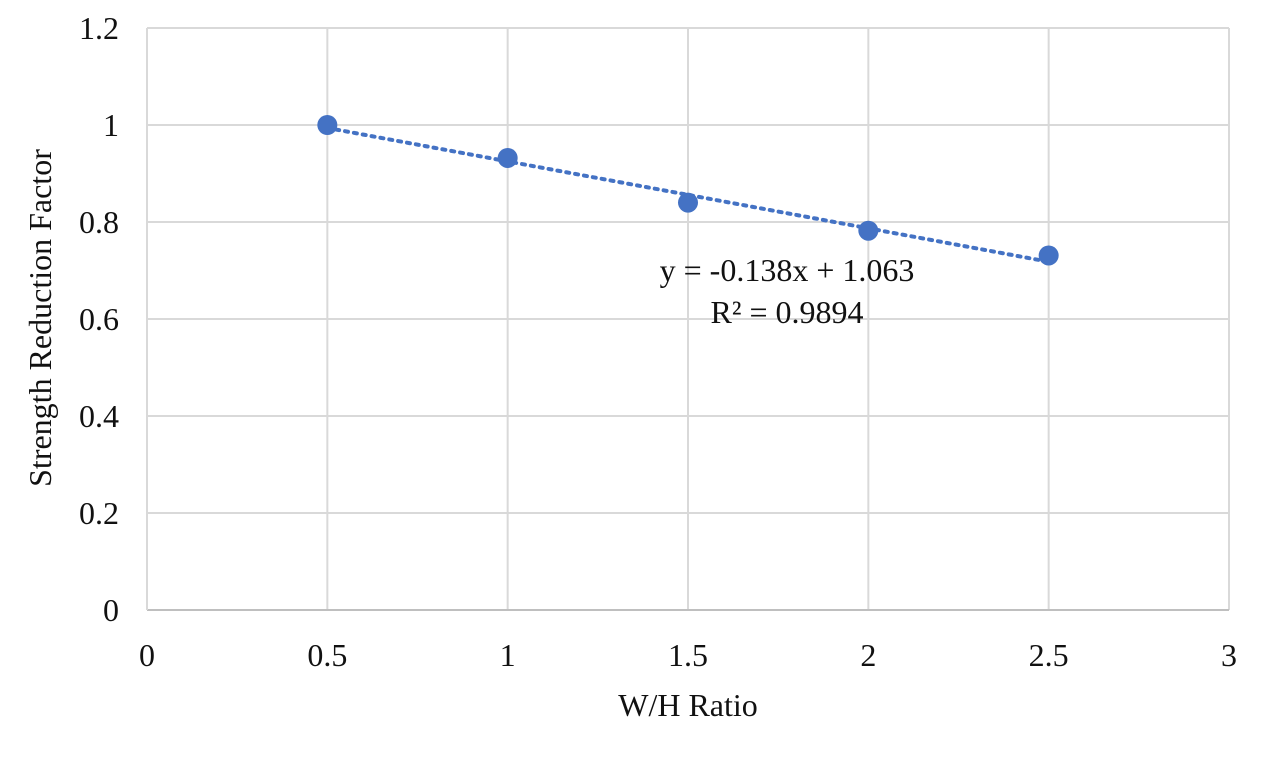  Describe the element at coordinates (787, 312) in the screenshot. I see `trendline-r-squared: R² = 0.9894` at that location.